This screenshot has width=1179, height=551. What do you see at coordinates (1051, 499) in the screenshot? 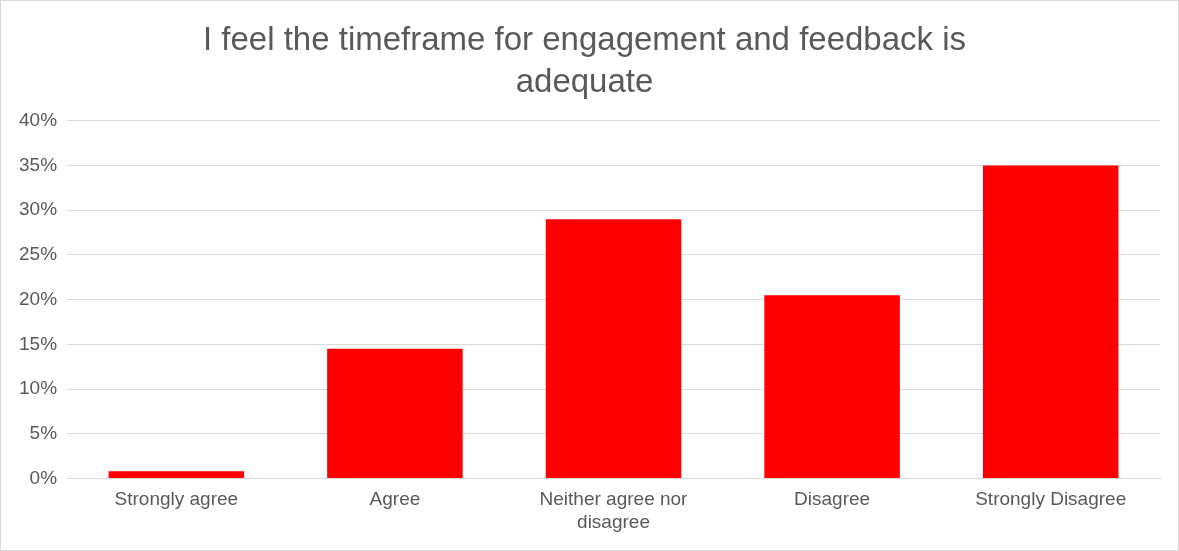
I see `x-tick-label: Strongly Disagree` at bounding box center [1051, 499].